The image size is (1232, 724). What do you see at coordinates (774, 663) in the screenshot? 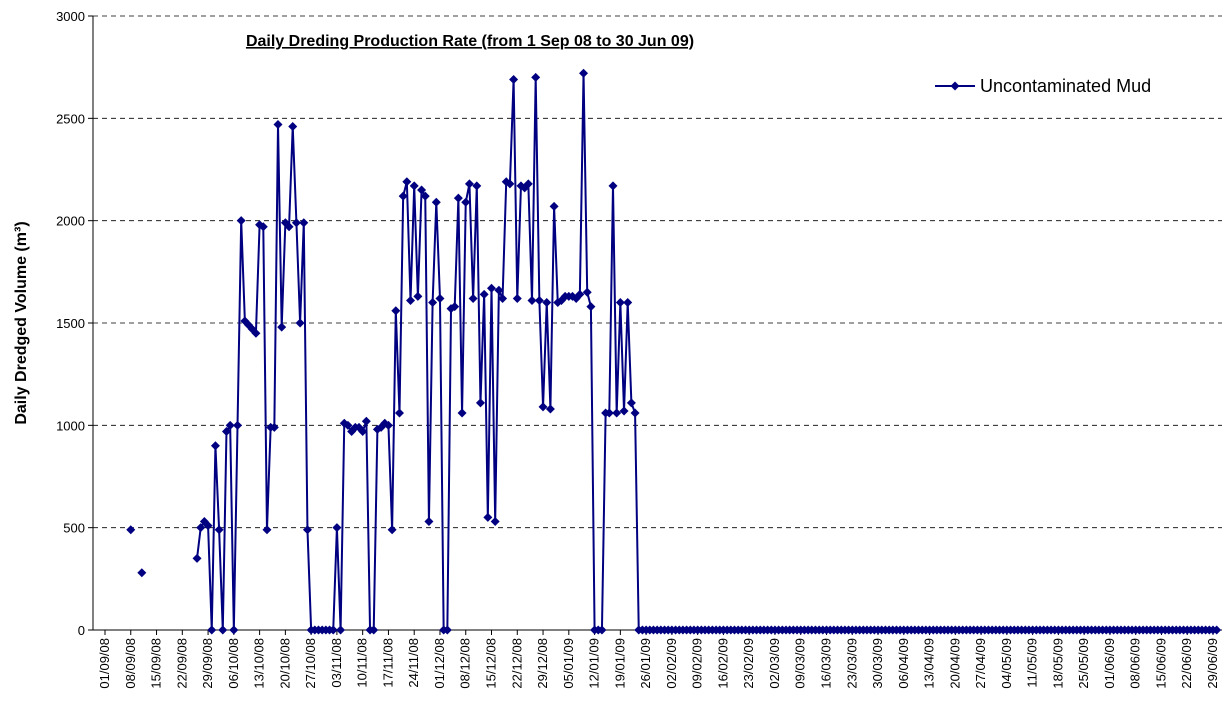
I see `x-tick-label: 02/03/09` at bounding box center [774, 663].